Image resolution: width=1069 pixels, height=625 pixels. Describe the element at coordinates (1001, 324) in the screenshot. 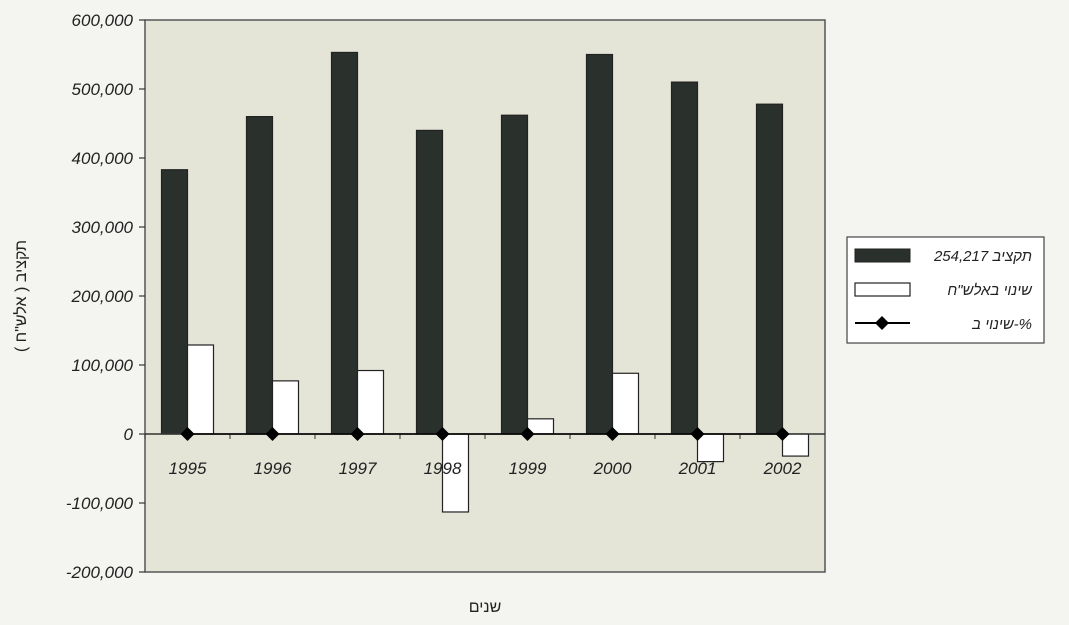

I see `legend-label-change-percent: שינוי ב-%` at that location.